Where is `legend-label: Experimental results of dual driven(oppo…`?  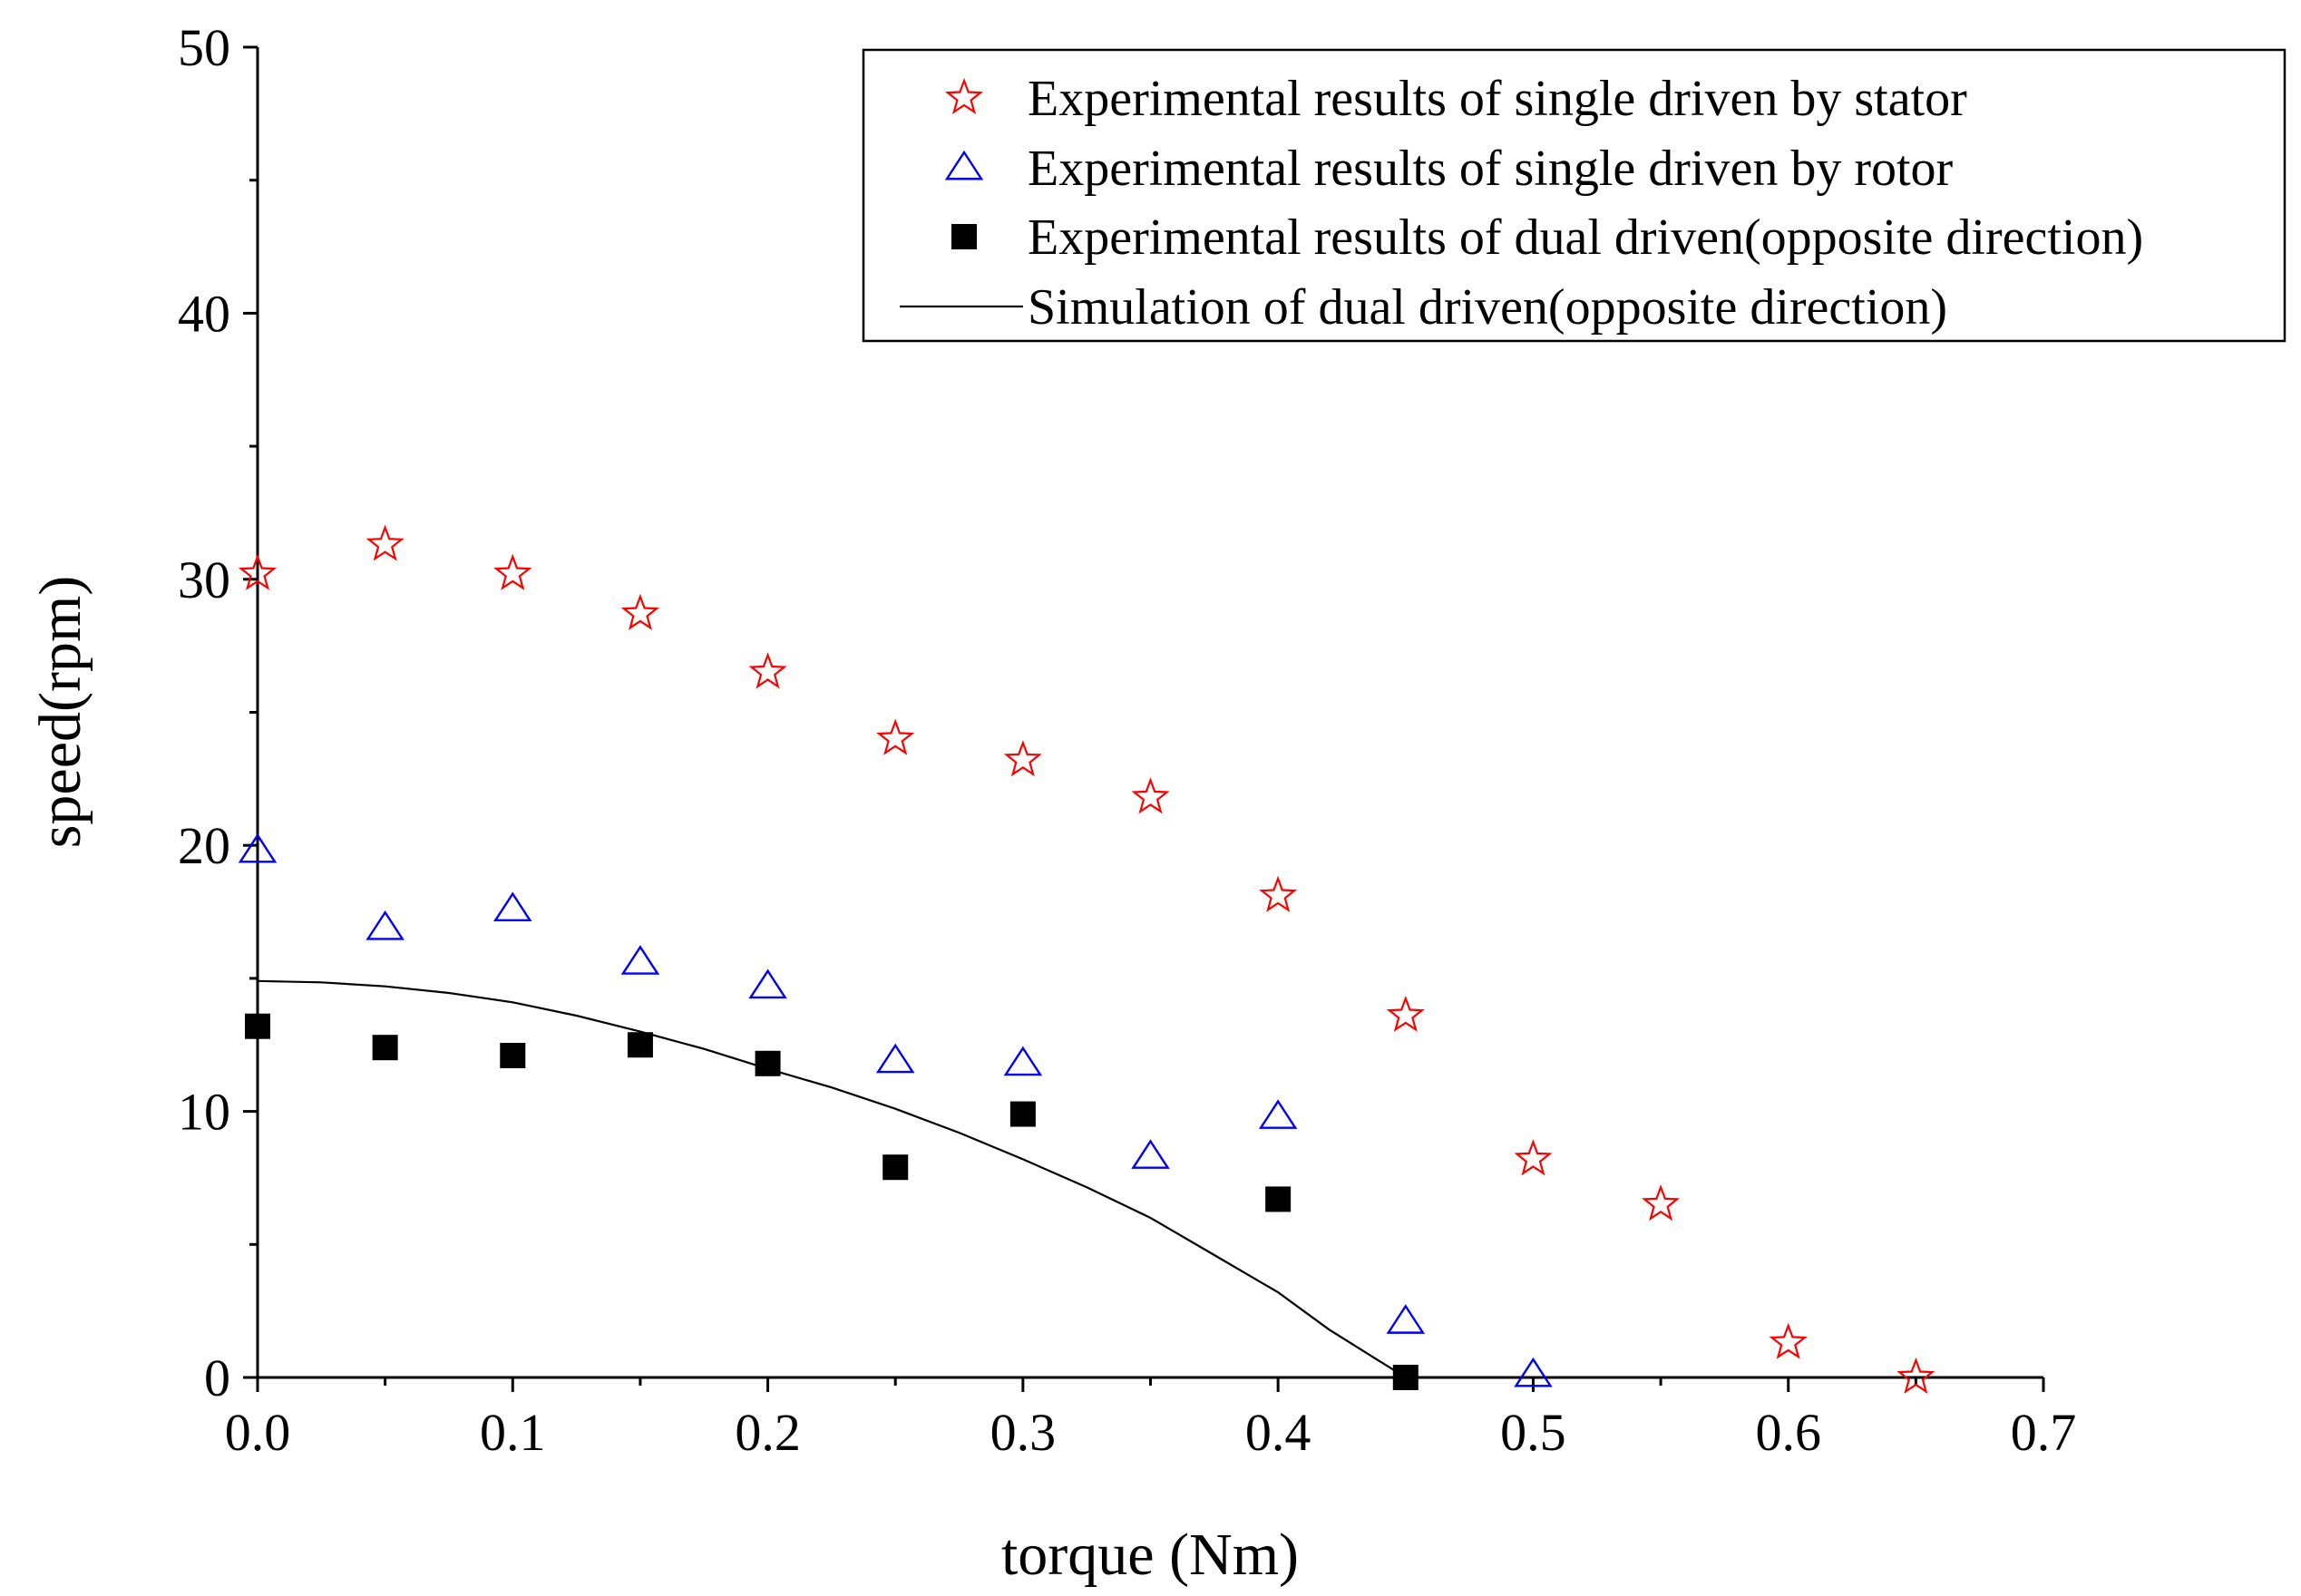 legend-label: Experimental results of dual driven(oppo… is located at coordinates (1585, 237).